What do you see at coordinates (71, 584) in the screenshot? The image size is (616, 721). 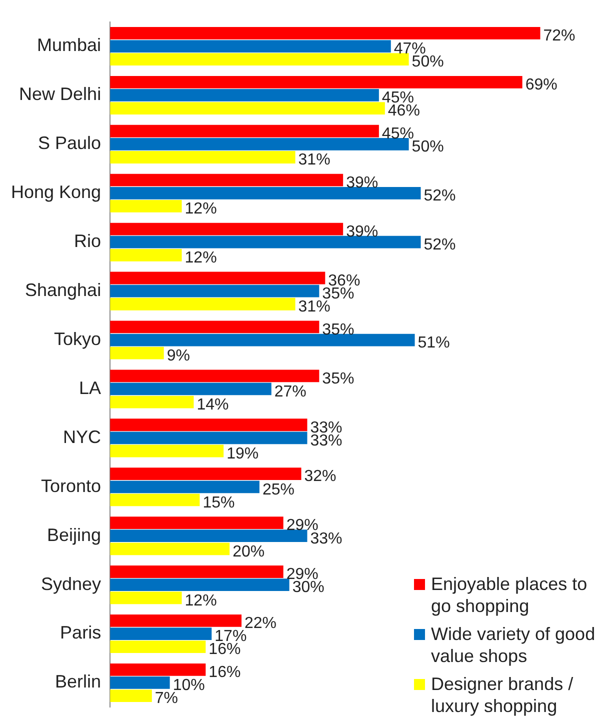 I see `y-tick-label: Sydney` at bounding box center [71, 584].